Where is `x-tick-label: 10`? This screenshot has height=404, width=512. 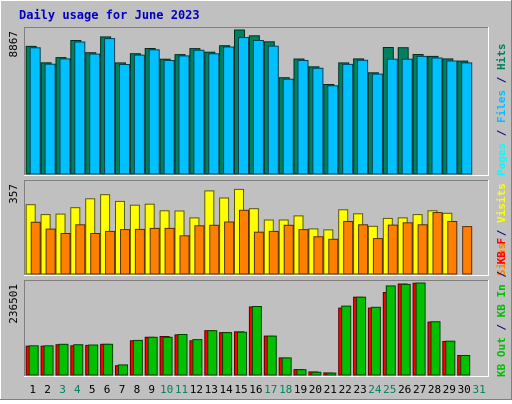
x-tick-label: 10 is located at coordinates (166, 389).